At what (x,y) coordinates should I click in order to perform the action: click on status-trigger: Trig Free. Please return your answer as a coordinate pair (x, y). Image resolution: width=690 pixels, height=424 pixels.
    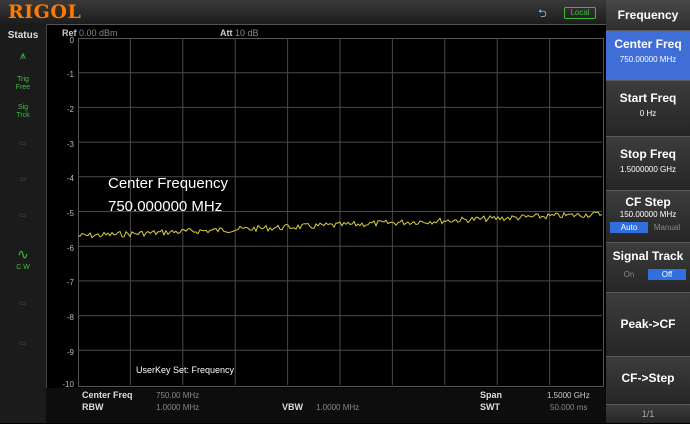
    Looking at the image, I should click on (23, 83).